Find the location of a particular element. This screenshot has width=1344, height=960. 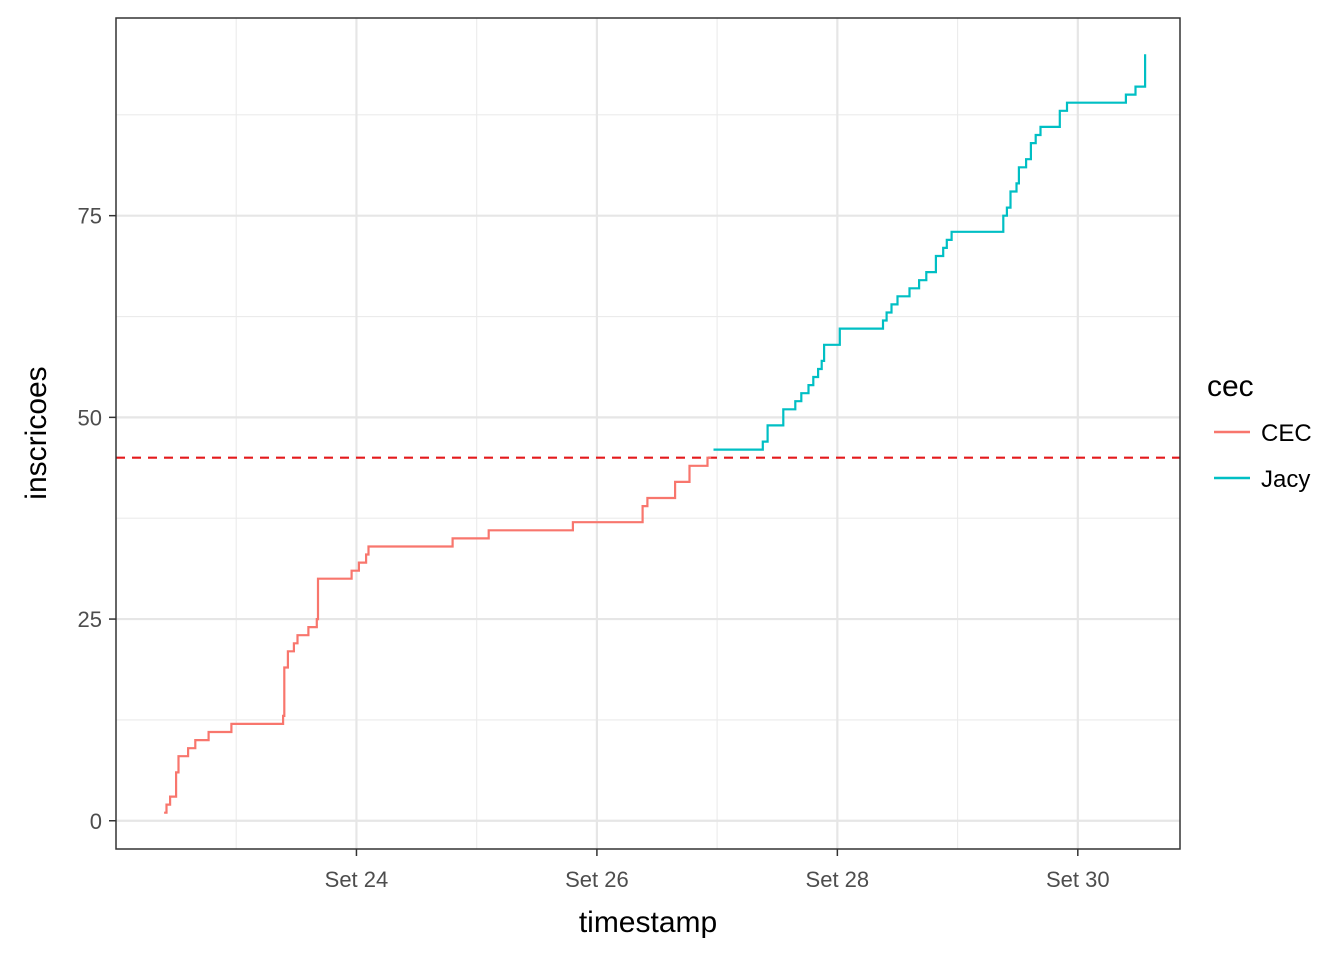

y-tick-label: 75 is located at coordinates (90, 216).